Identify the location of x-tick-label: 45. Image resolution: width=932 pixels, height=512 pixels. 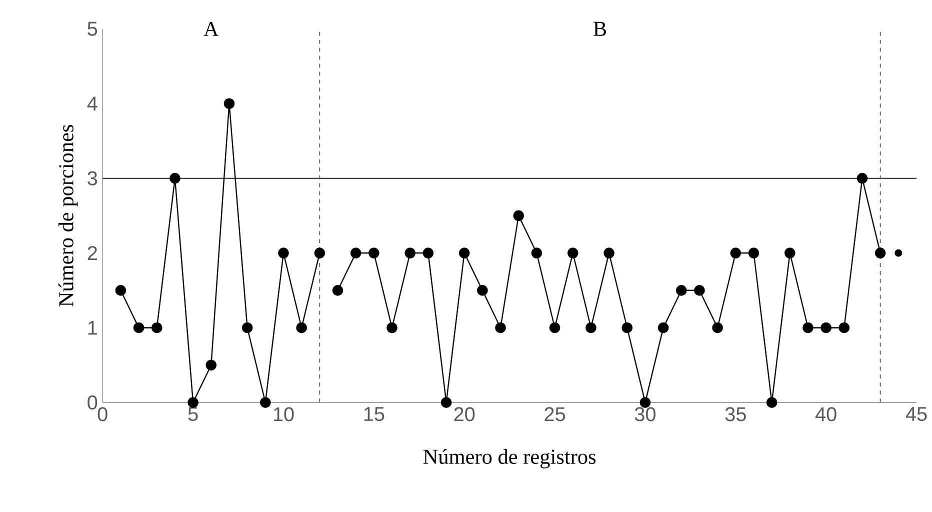
(916, 414).